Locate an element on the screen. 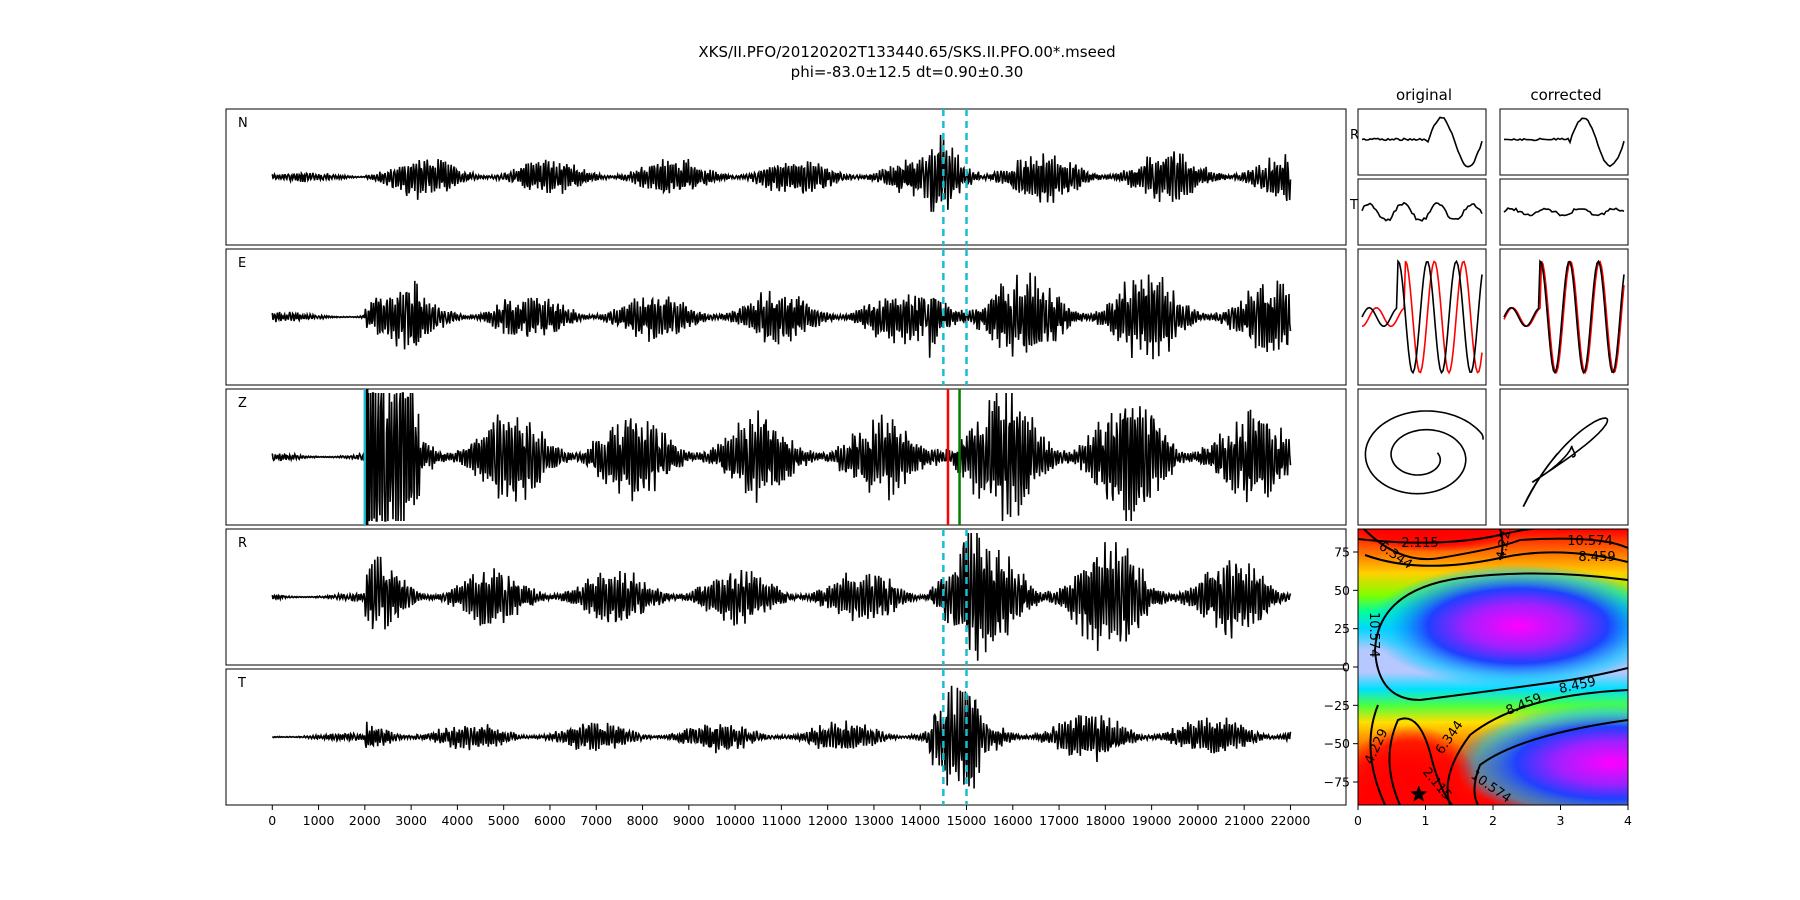  trace-line-n is located at coordinates (781, 173).